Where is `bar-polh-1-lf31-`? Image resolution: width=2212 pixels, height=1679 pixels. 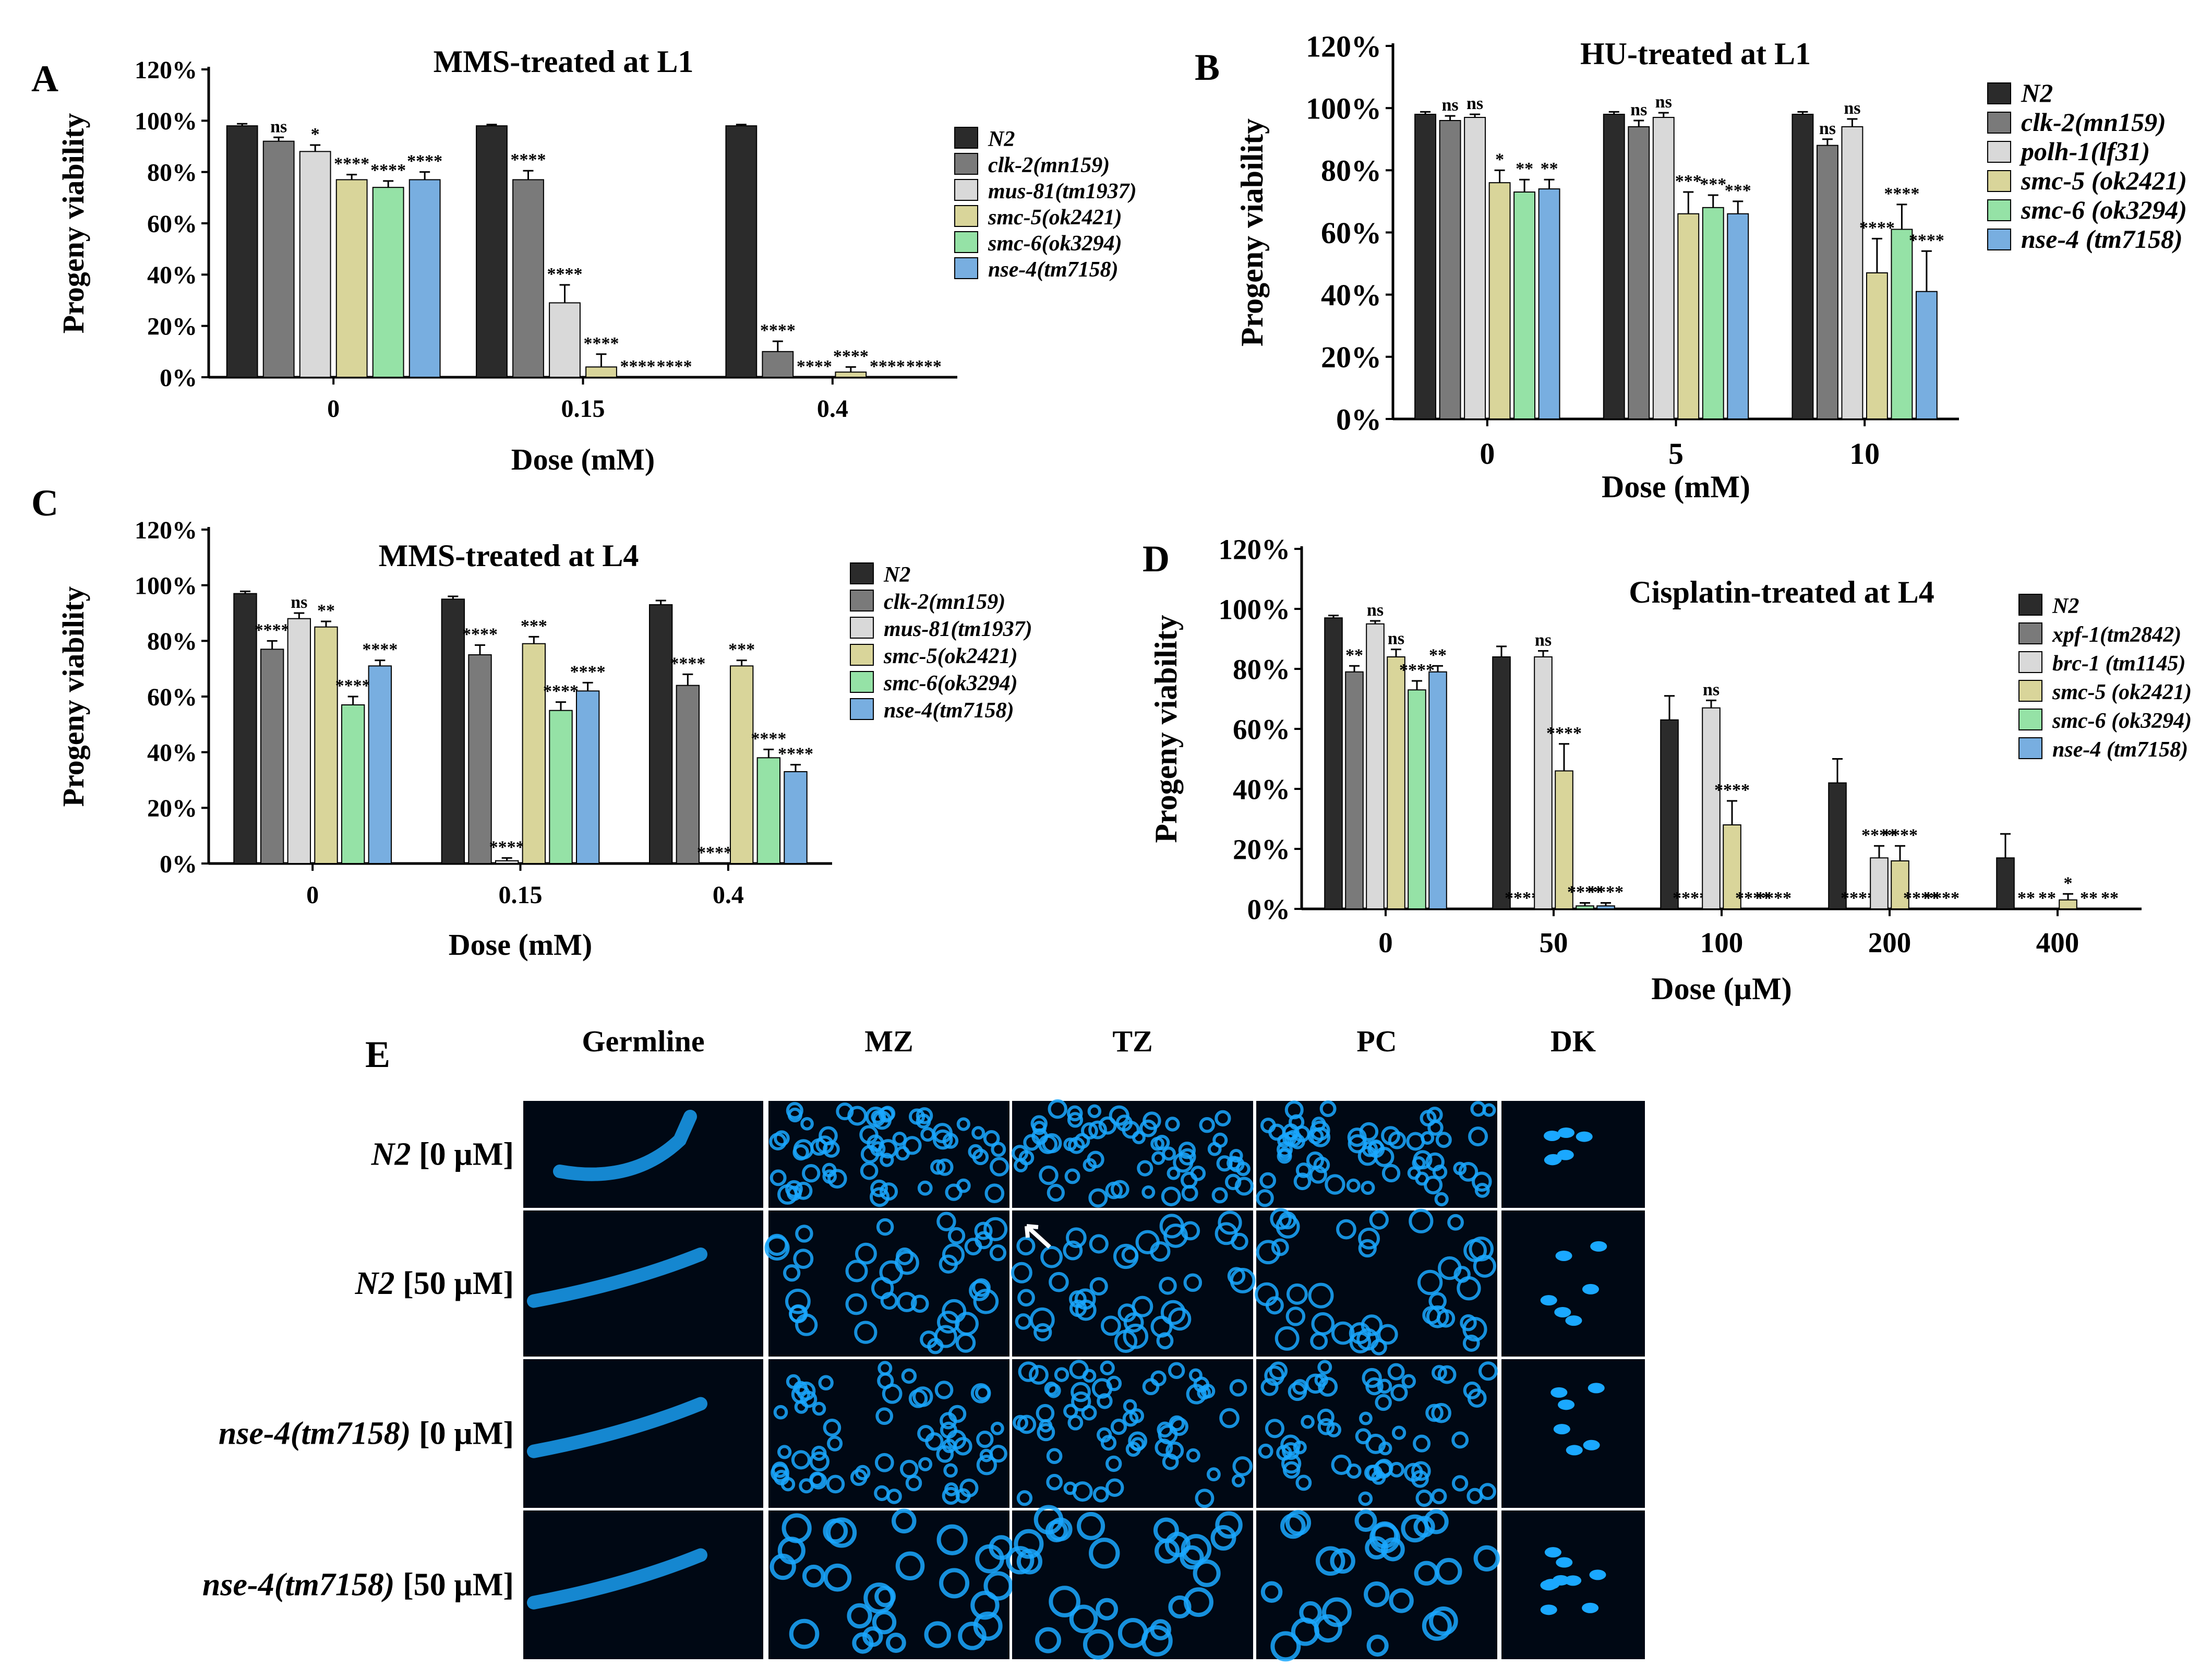 bar-polh-1-lf31- is located at coordinates (1475, 268).